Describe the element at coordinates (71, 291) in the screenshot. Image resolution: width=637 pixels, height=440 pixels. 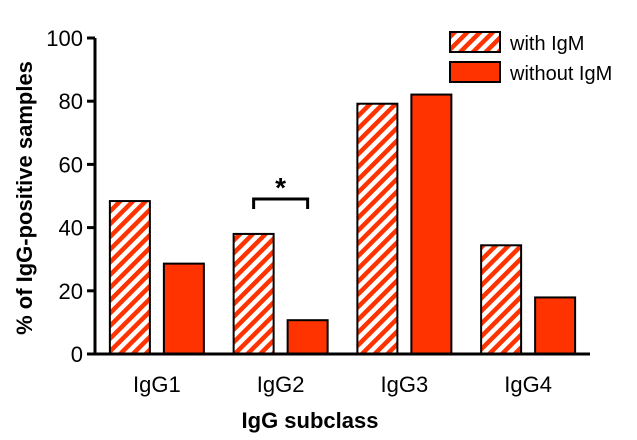
I see `y-tick-label-20: 20` at that location.